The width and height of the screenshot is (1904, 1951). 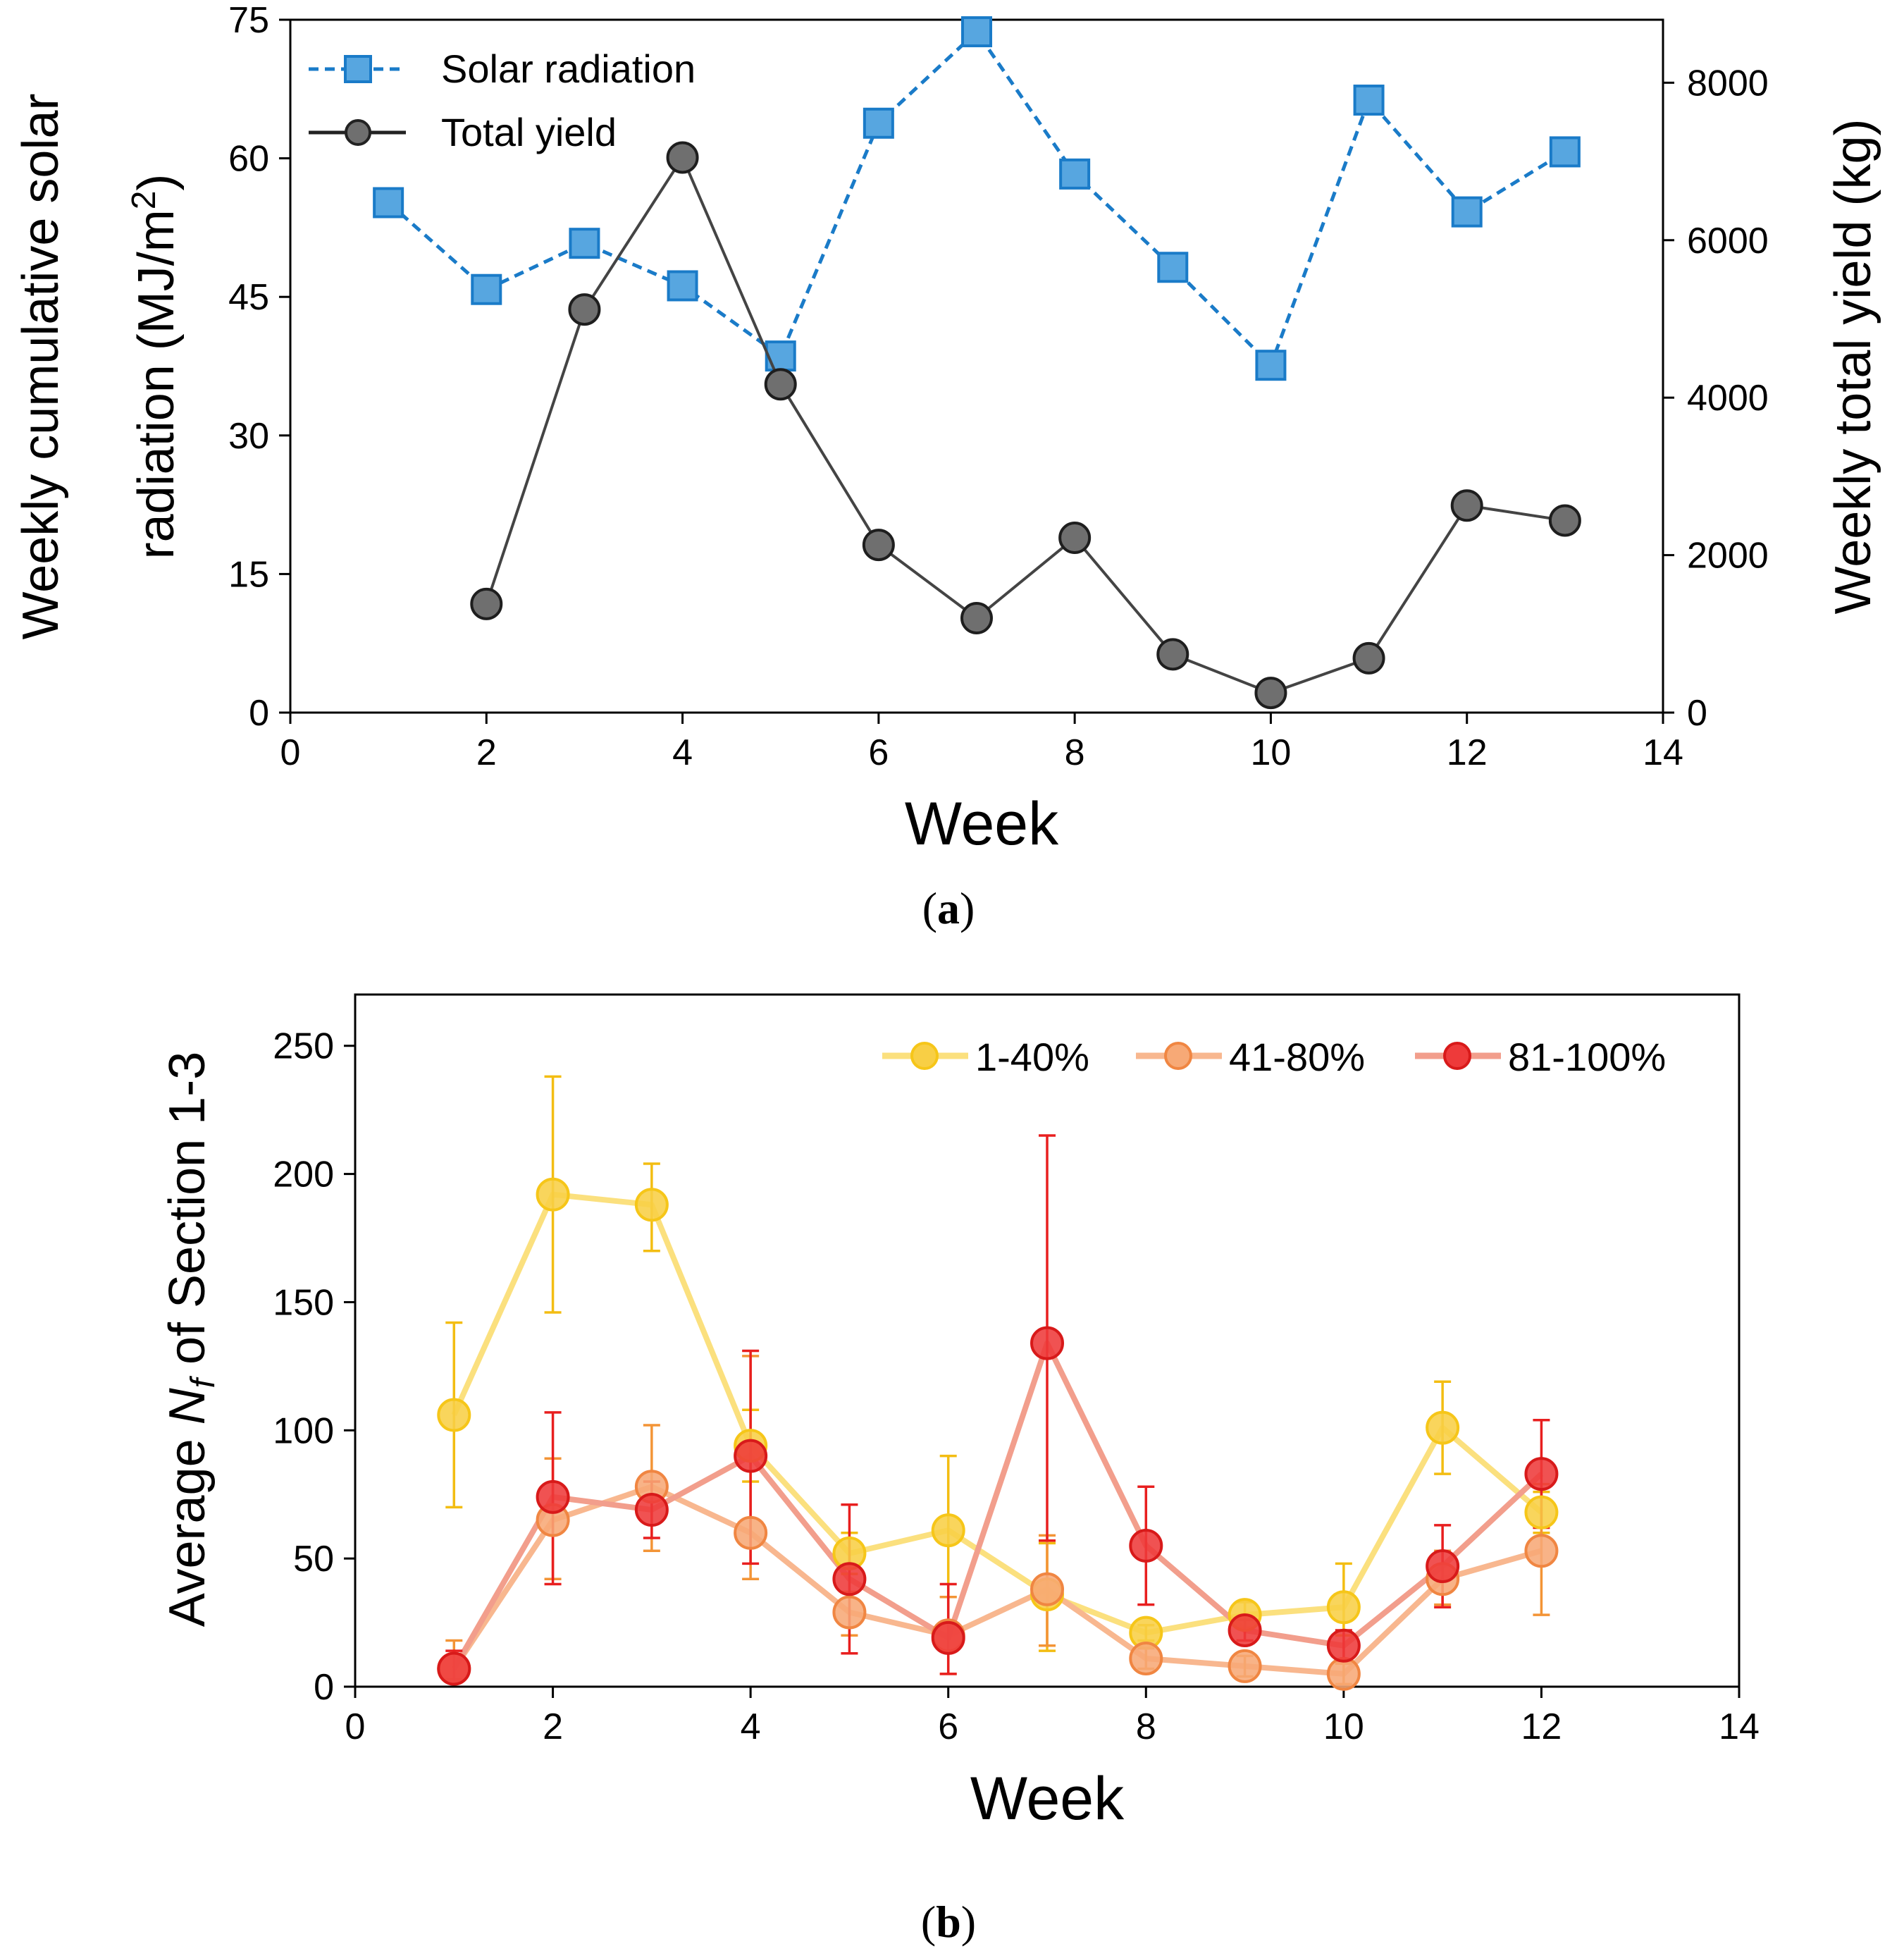 I want to click on panel-a-x-tick-label: 2, so click(x=486, y=753).